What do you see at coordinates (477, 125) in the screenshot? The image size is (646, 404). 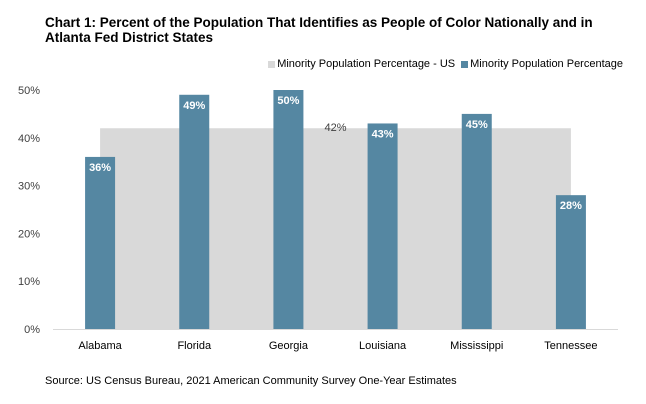 I see `bar-label-mississippi: 45%` at bounding box center [477, 125].